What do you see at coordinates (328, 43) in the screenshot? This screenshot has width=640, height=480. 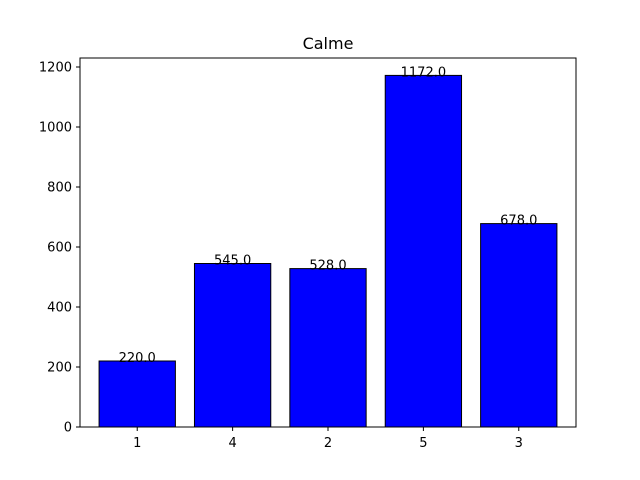 I see `chart-title: Calme` at bounding box center [328, 43].